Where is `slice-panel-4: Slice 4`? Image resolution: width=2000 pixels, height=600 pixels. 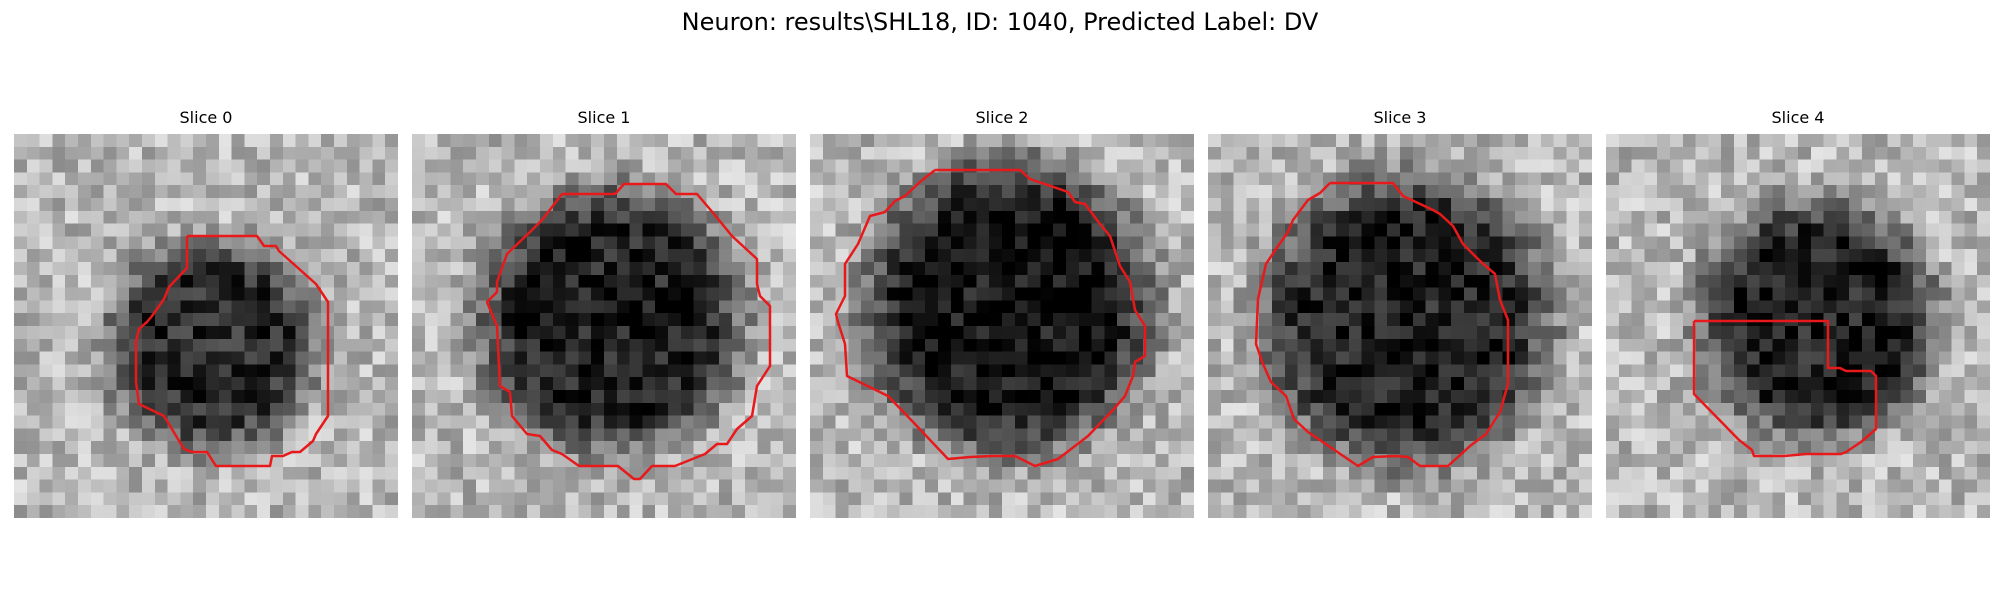
slice-panel-4: Slice 4 is located at coordinates (1798, 313).